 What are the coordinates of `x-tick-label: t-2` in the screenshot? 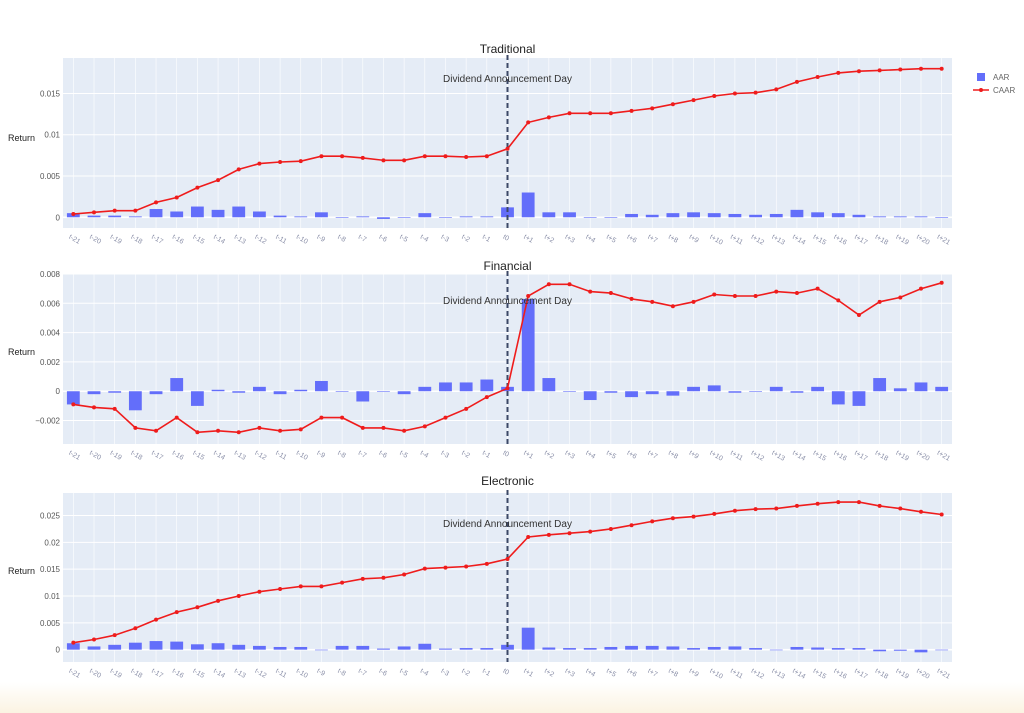 It's located at (465, 455).